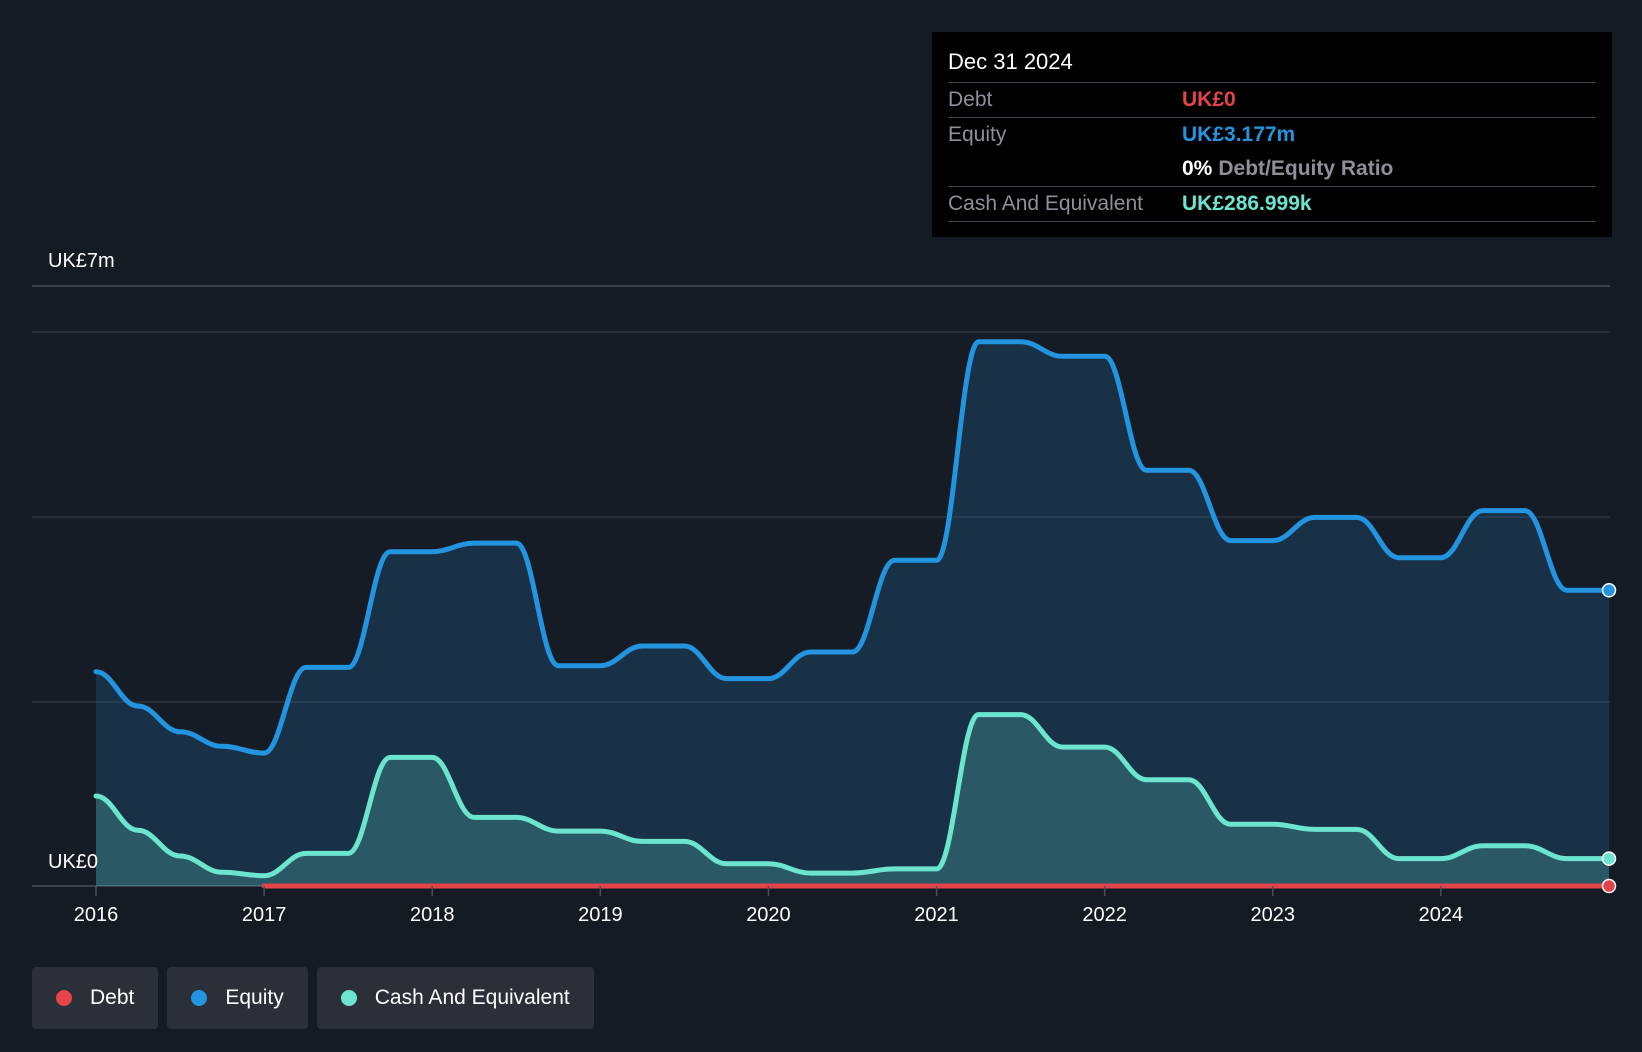 Image resolution: width=1642 pixels, height=1052 pixels. I want to click on cash-and-equivalent-line, so click(852, 795).